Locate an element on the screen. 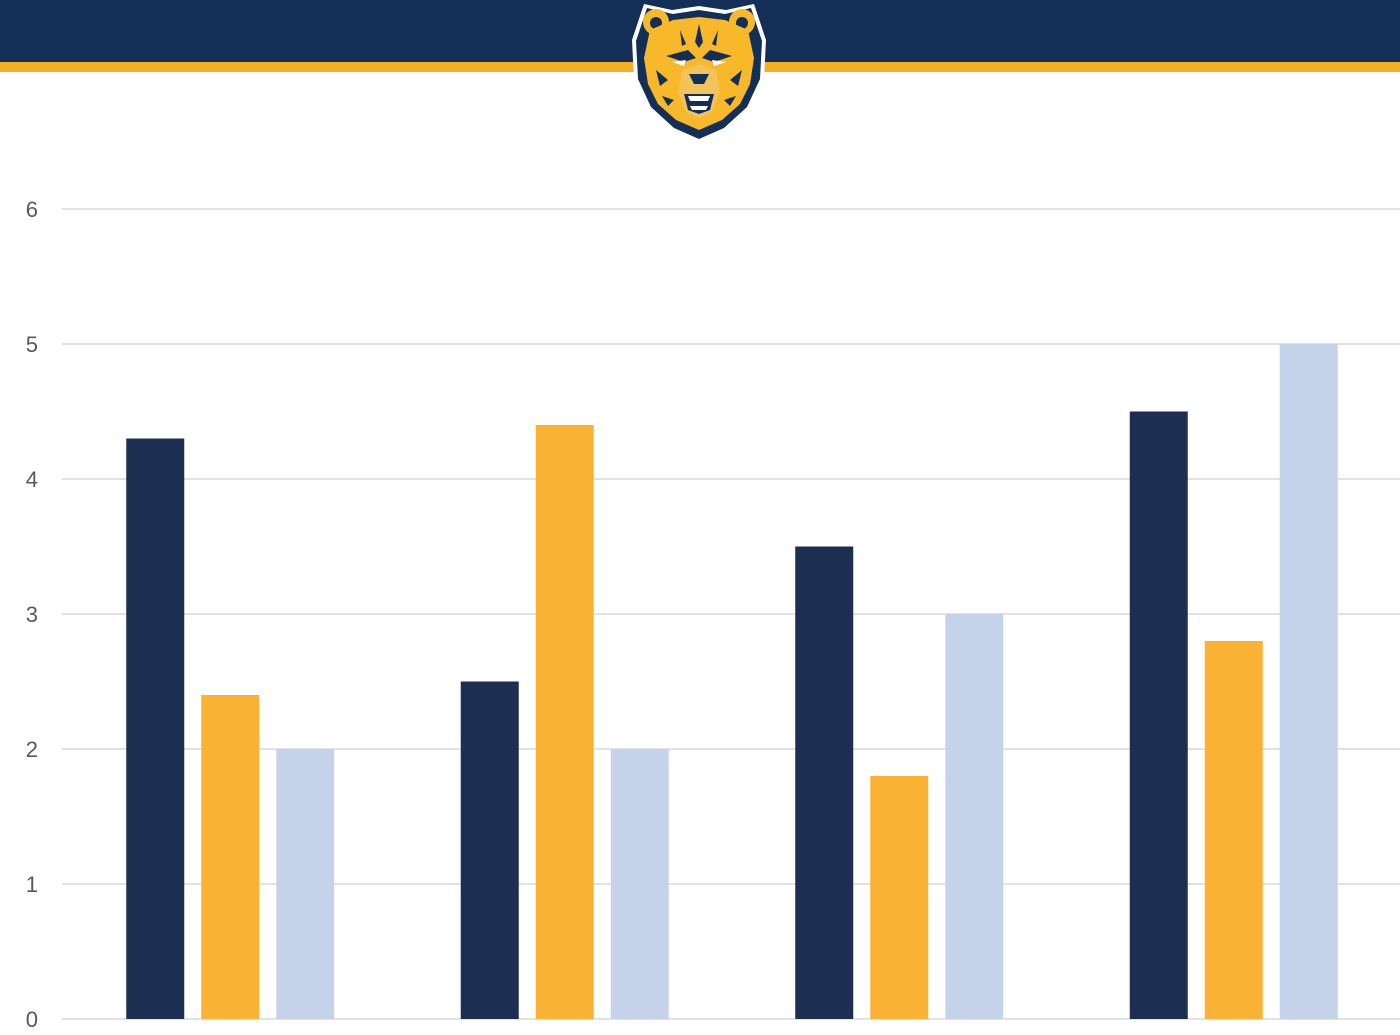  y-tick-label: 4 is located at coordinates (32, 479).